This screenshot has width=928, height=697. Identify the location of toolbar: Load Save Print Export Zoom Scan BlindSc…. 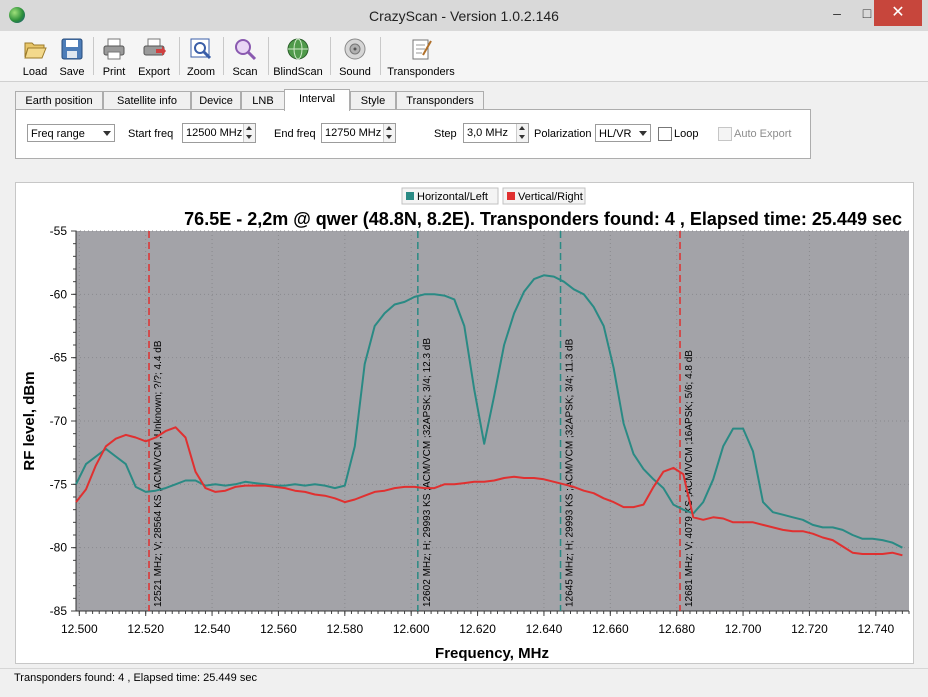
(464, 56).